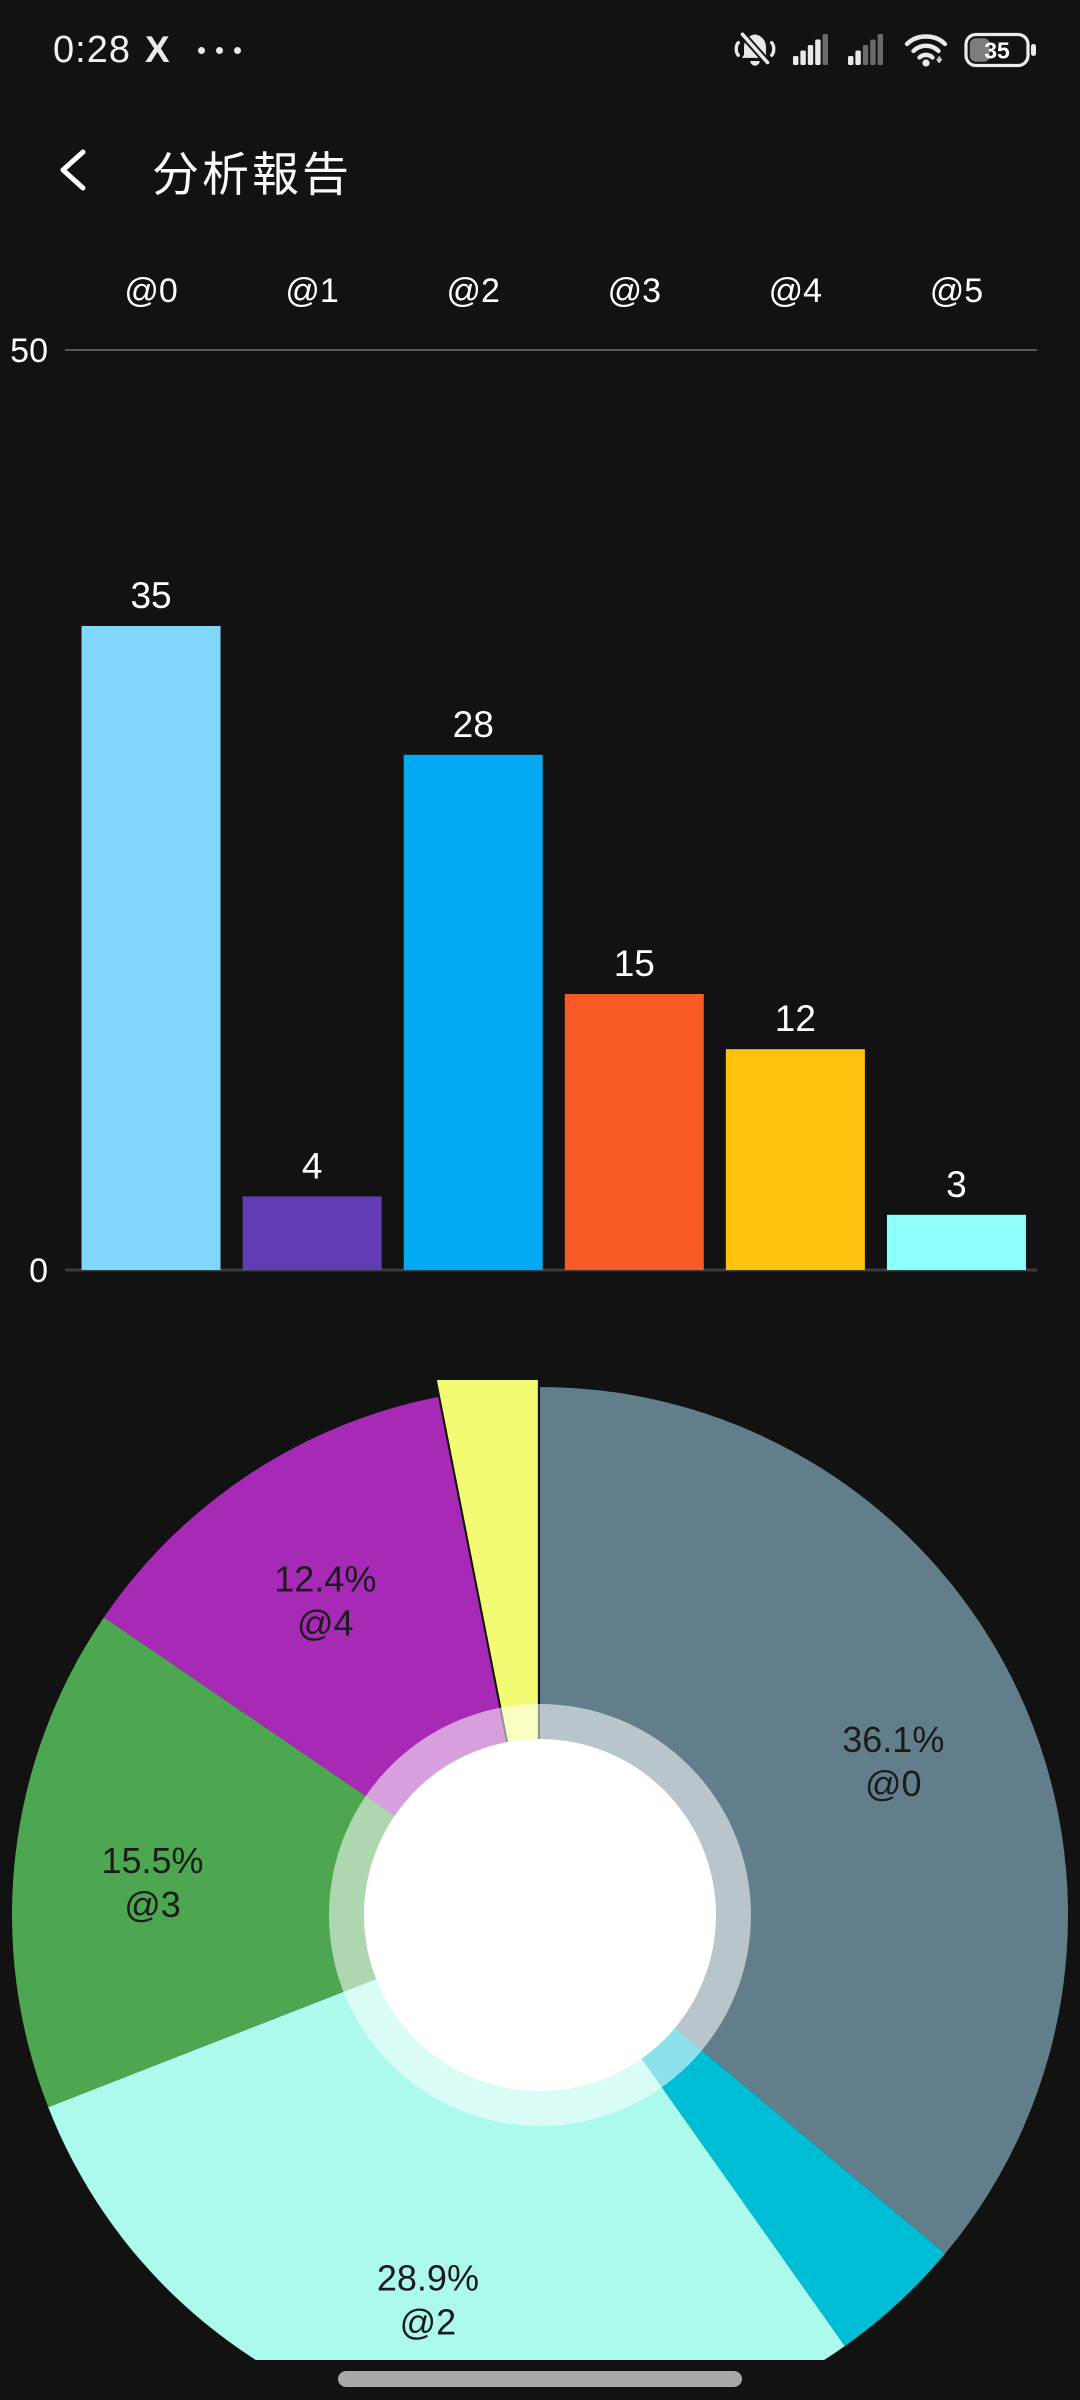 This screenshot has width=1080, height=2400. Describe the element at coordinates (634, 1132) in the screenshot. I see `bar-@3` at that location.